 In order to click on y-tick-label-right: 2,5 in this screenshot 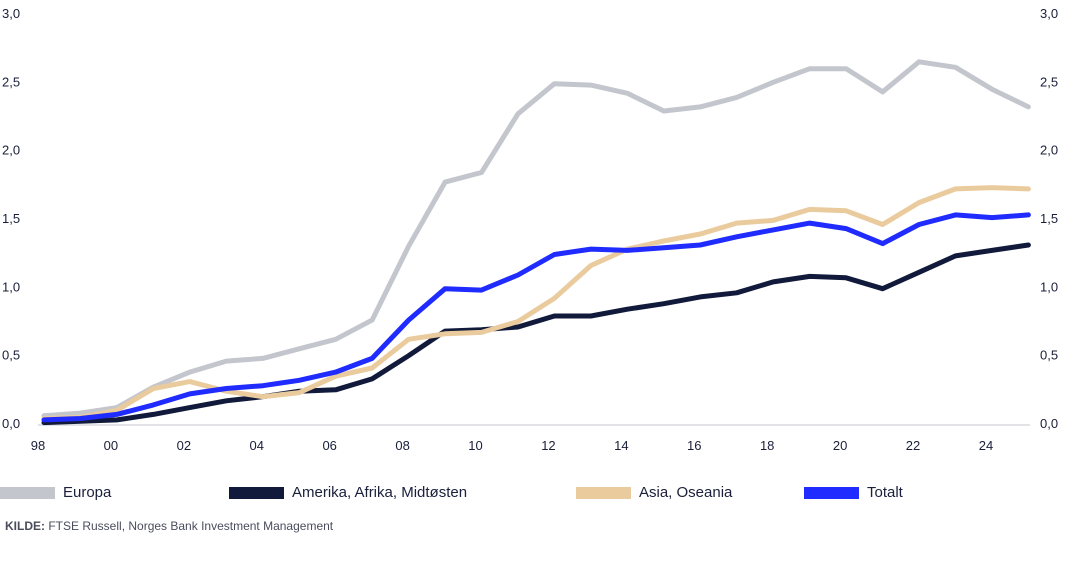, I will do `click(1049, 81)`.